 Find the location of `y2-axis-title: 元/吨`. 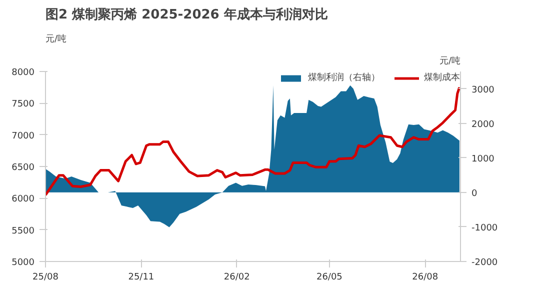

y2-axis-title: 元/吨 is located at coordinates (450, 61).